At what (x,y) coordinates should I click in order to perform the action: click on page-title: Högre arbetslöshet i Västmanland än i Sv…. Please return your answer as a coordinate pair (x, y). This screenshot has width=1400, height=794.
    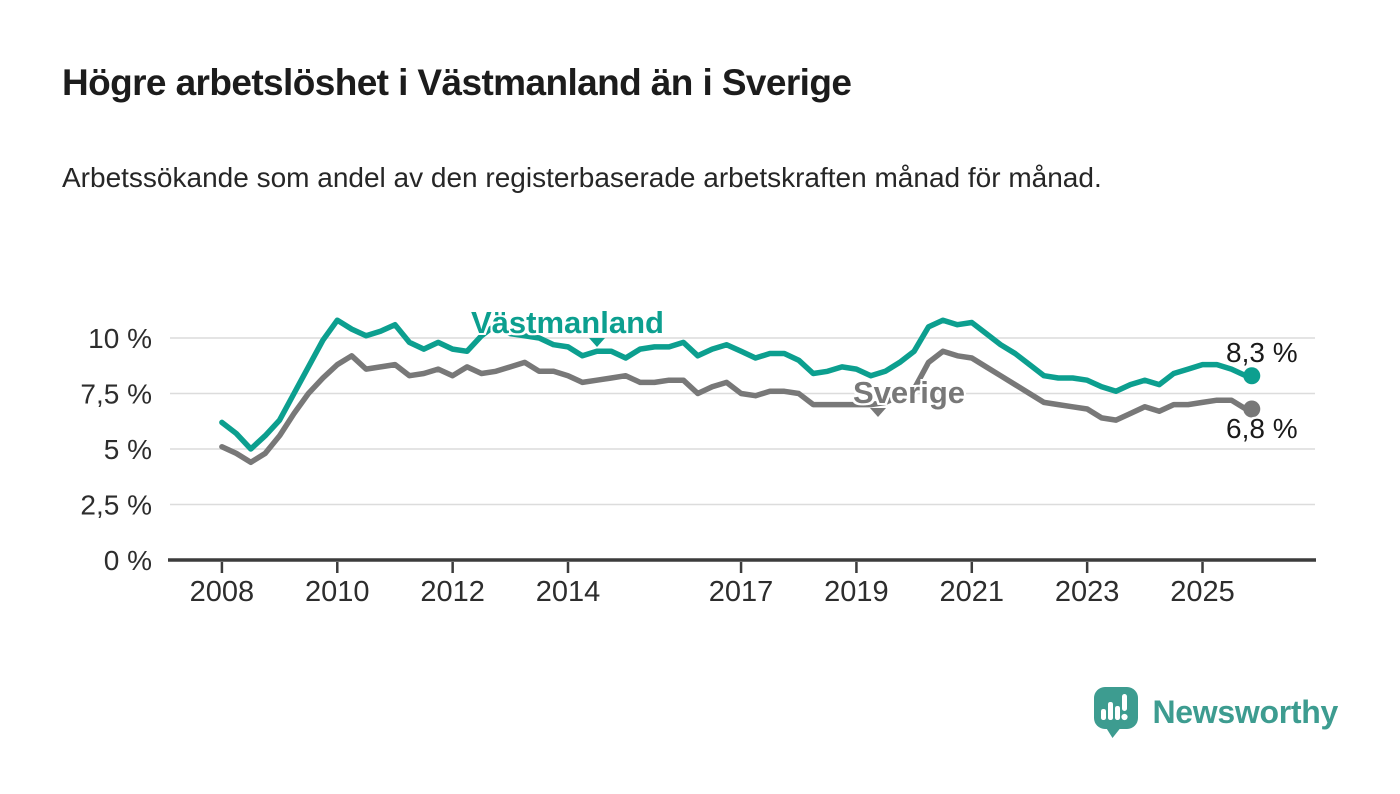
    Looking at the image, I should click on (457, 82).